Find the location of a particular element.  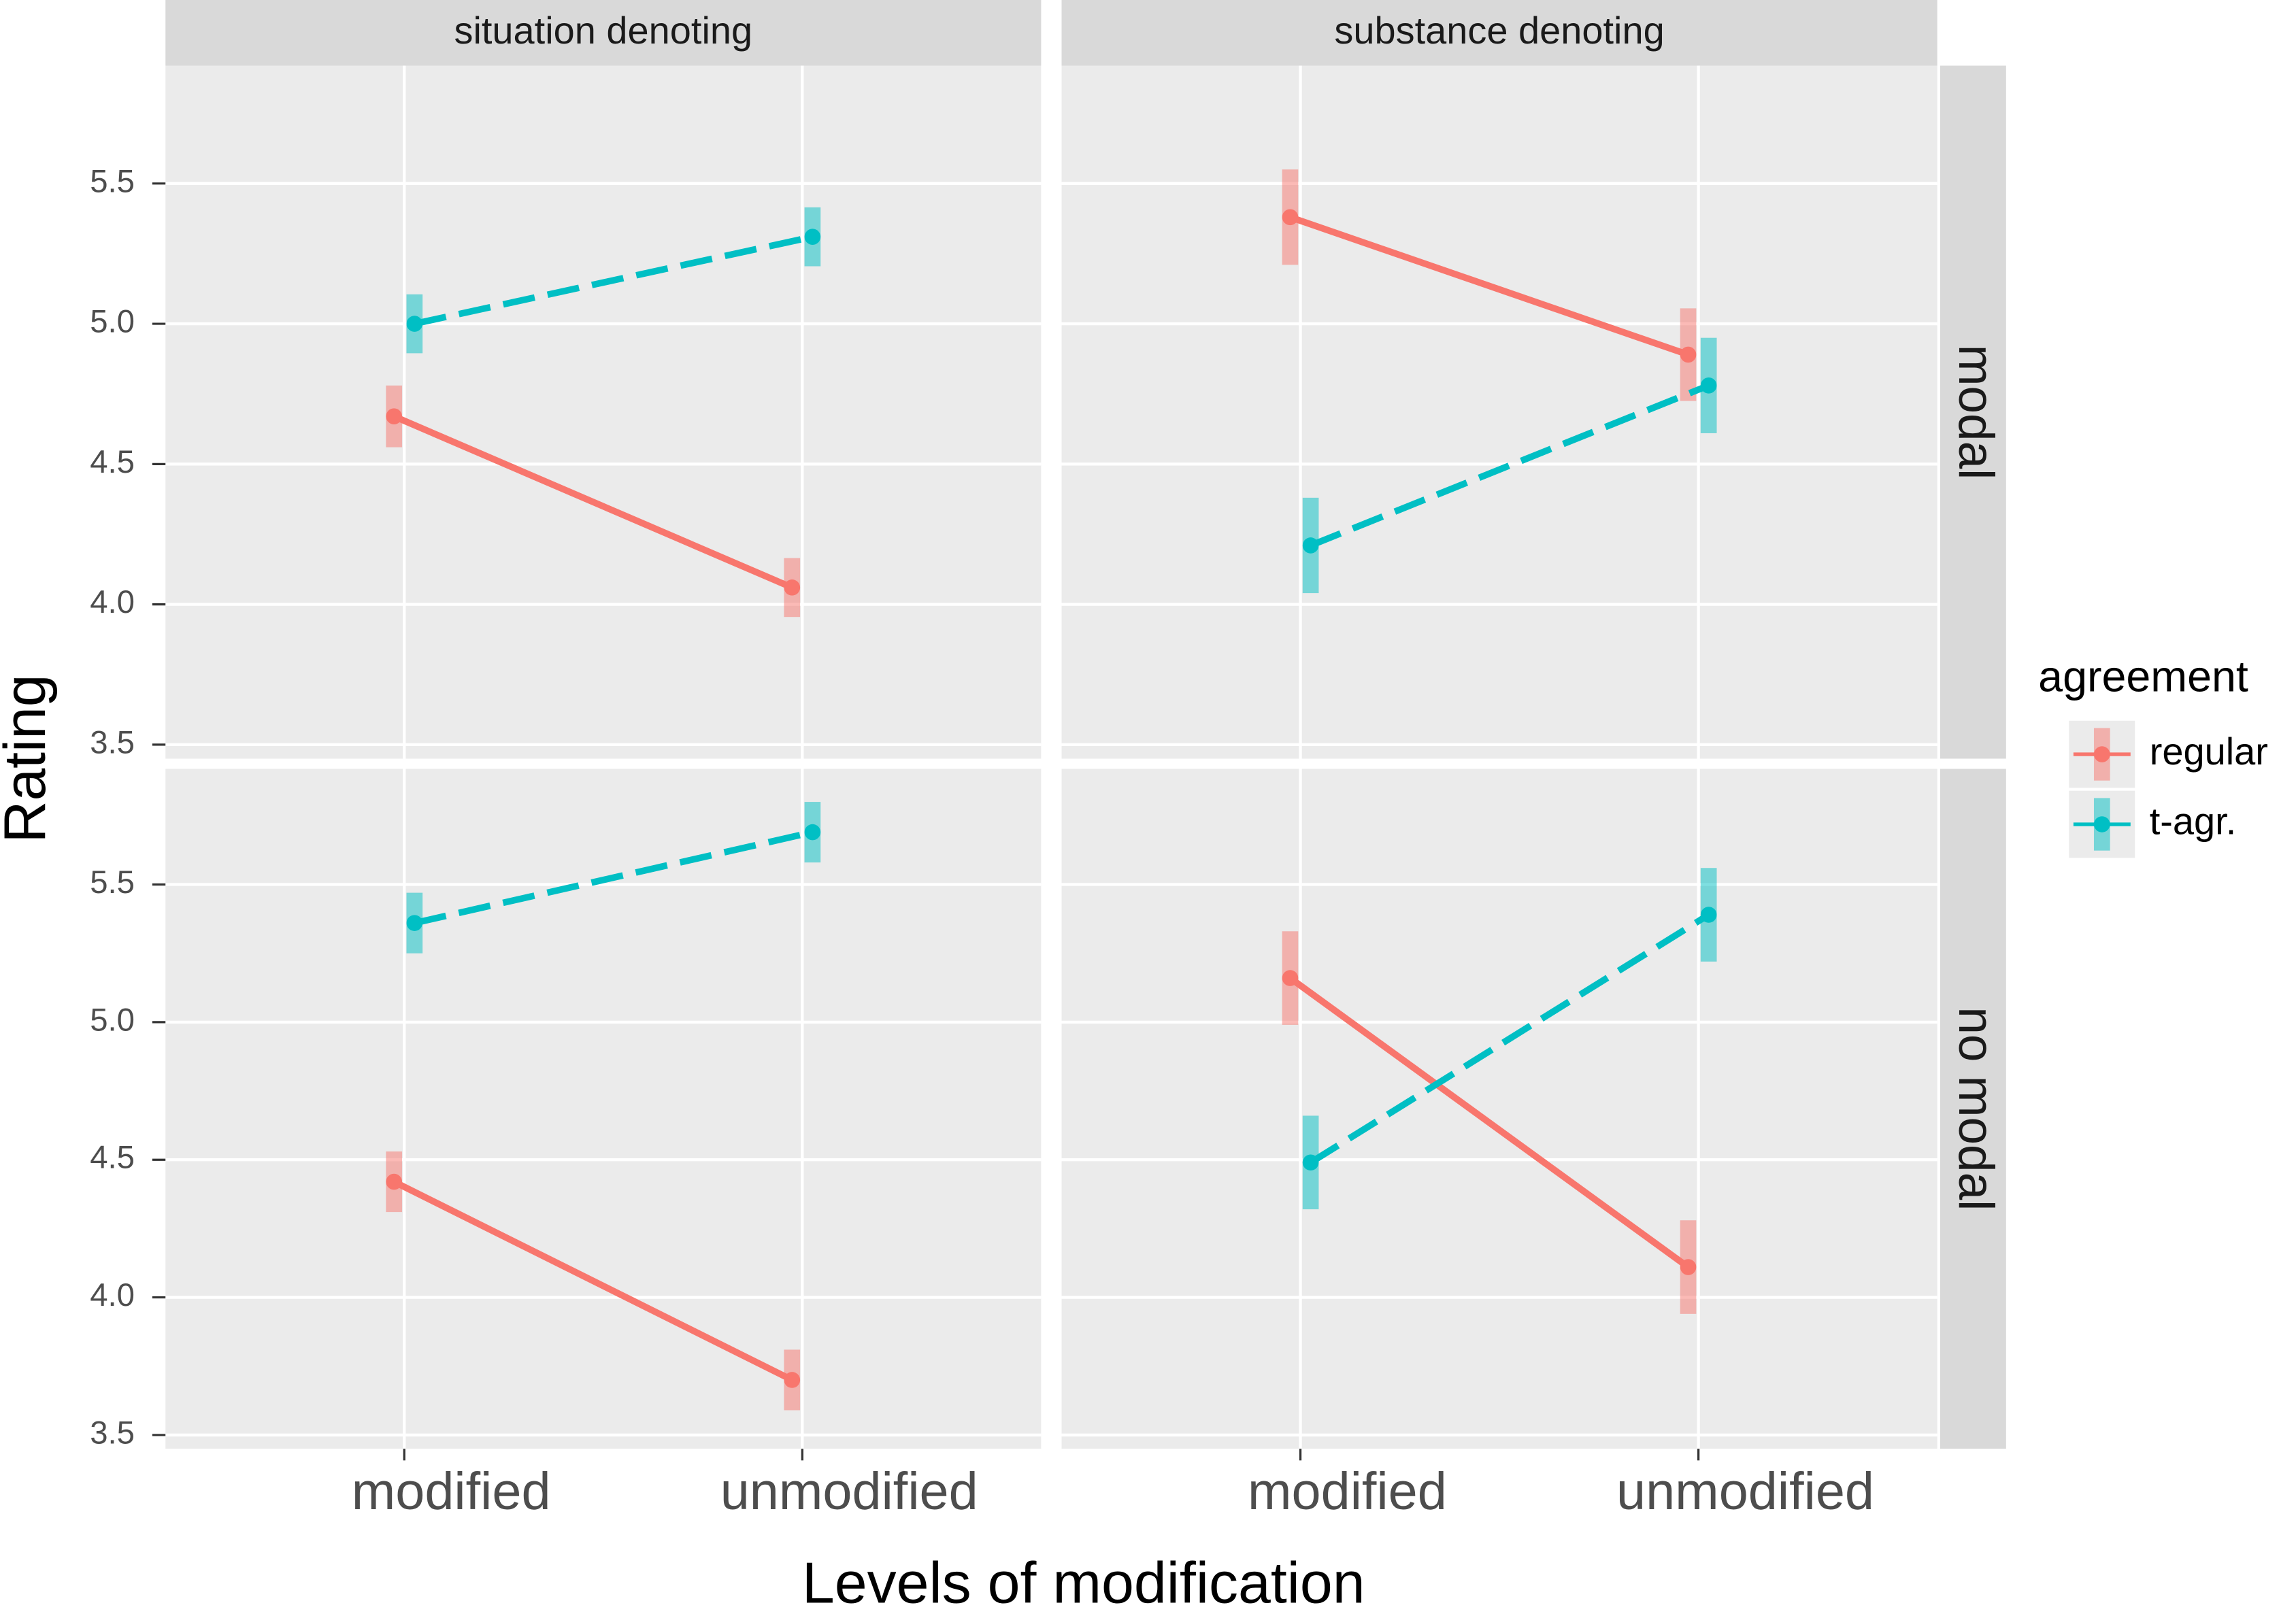

x-axis-label: Levels of modification is located at coordinates (1083, 1583).